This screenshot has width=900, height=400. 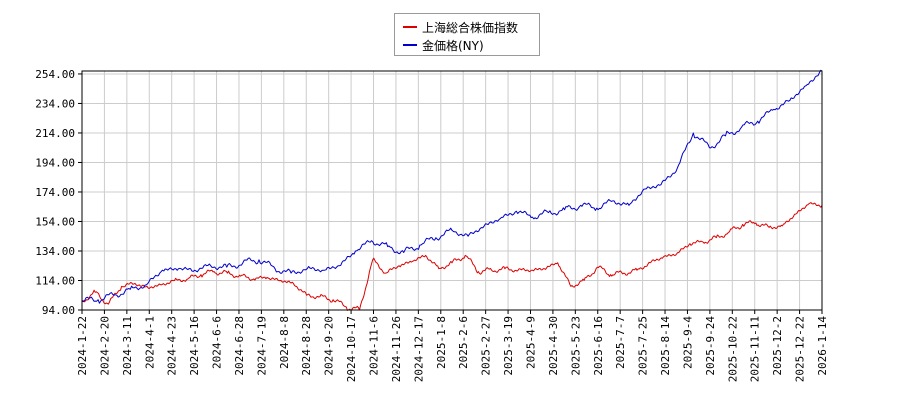 I want to click on legend-item-shanghai: 上海総合株価指数, so click(x=460, y=27).